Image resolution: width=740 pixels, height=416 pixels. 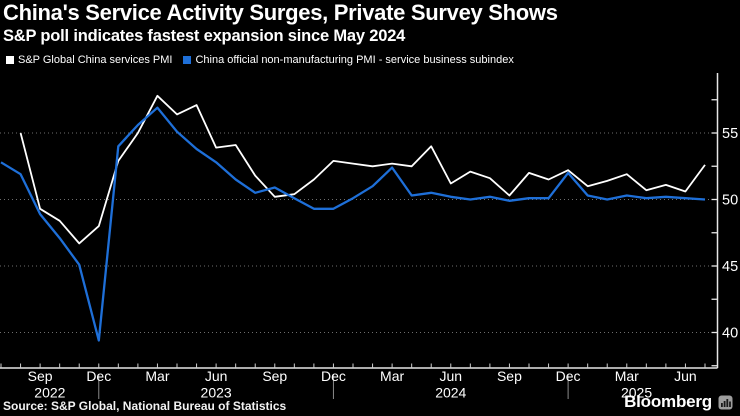 What do you see at coordinates (730, 267) in the screenshot?
I see `svg-text: 45` at bounding box center [730, 267].